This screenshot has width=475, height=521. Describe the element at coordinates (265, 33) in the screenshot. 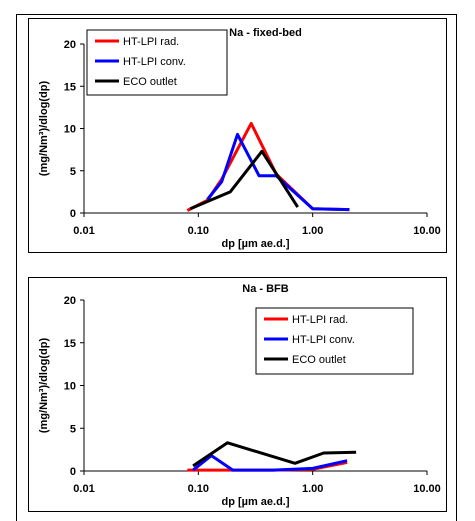

I see `chart-title: Na - fixed-bed` at that location.